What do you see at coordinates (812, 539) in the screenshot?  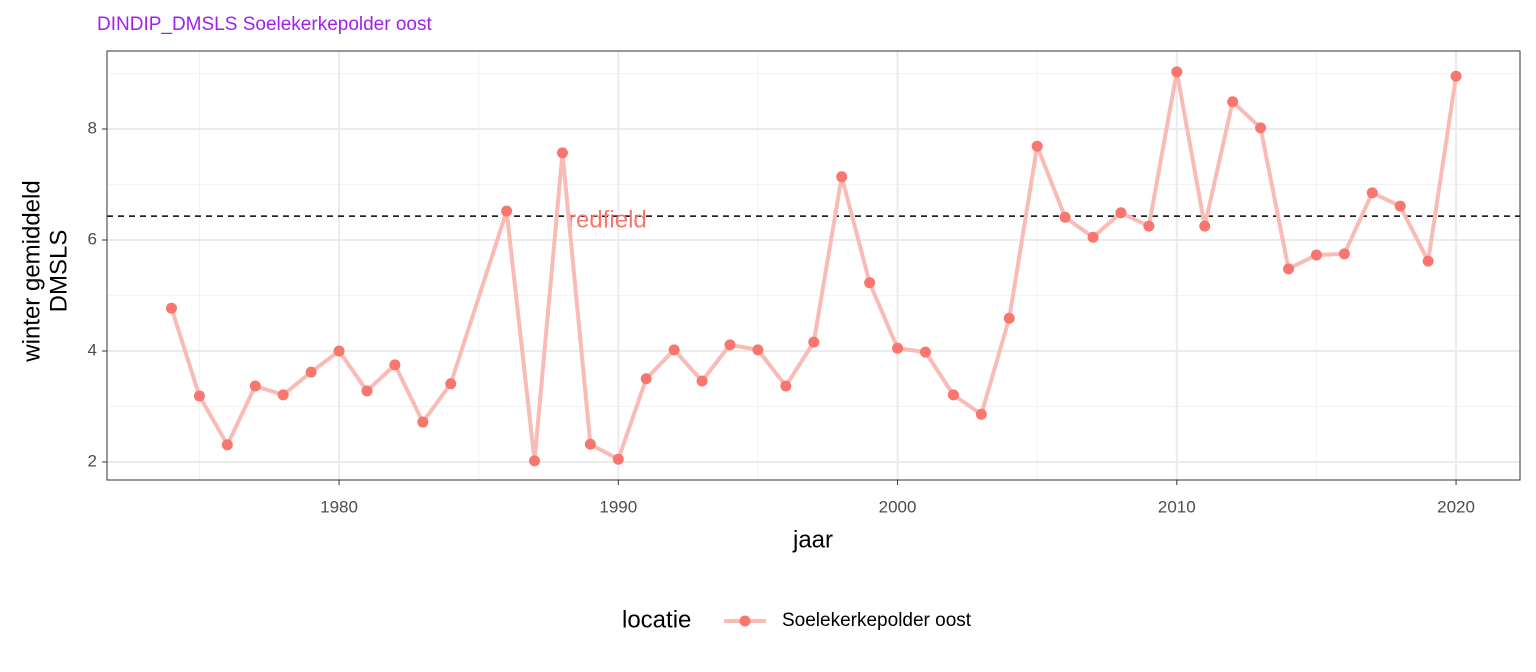 I see `x-axis-label: jaar` at bounding box center [812, 539].